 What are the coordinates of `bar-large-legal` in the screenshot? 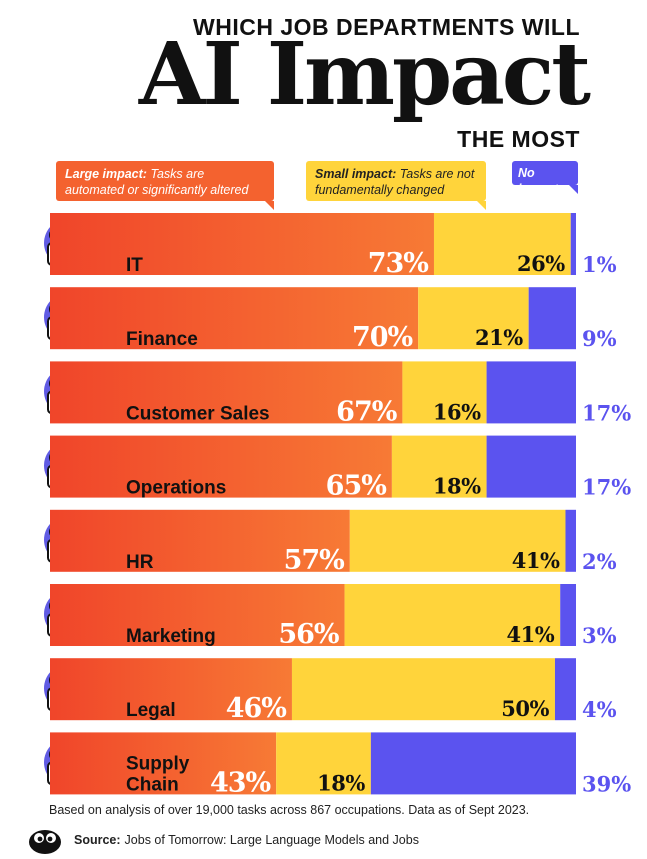 It's located at (171, 689).